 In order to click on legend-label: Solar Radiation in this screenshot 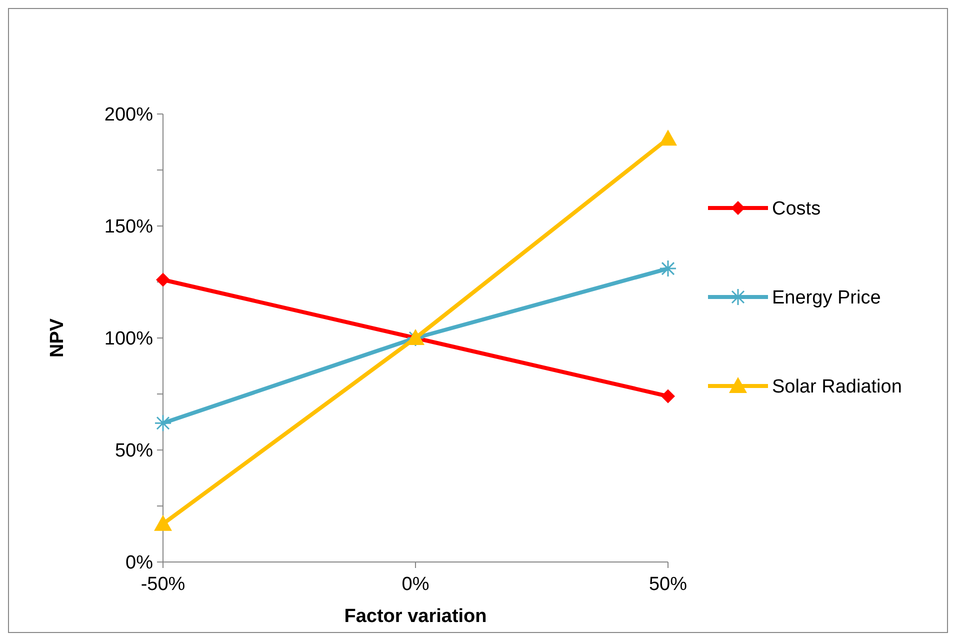, I will do `click(837, 387)`.